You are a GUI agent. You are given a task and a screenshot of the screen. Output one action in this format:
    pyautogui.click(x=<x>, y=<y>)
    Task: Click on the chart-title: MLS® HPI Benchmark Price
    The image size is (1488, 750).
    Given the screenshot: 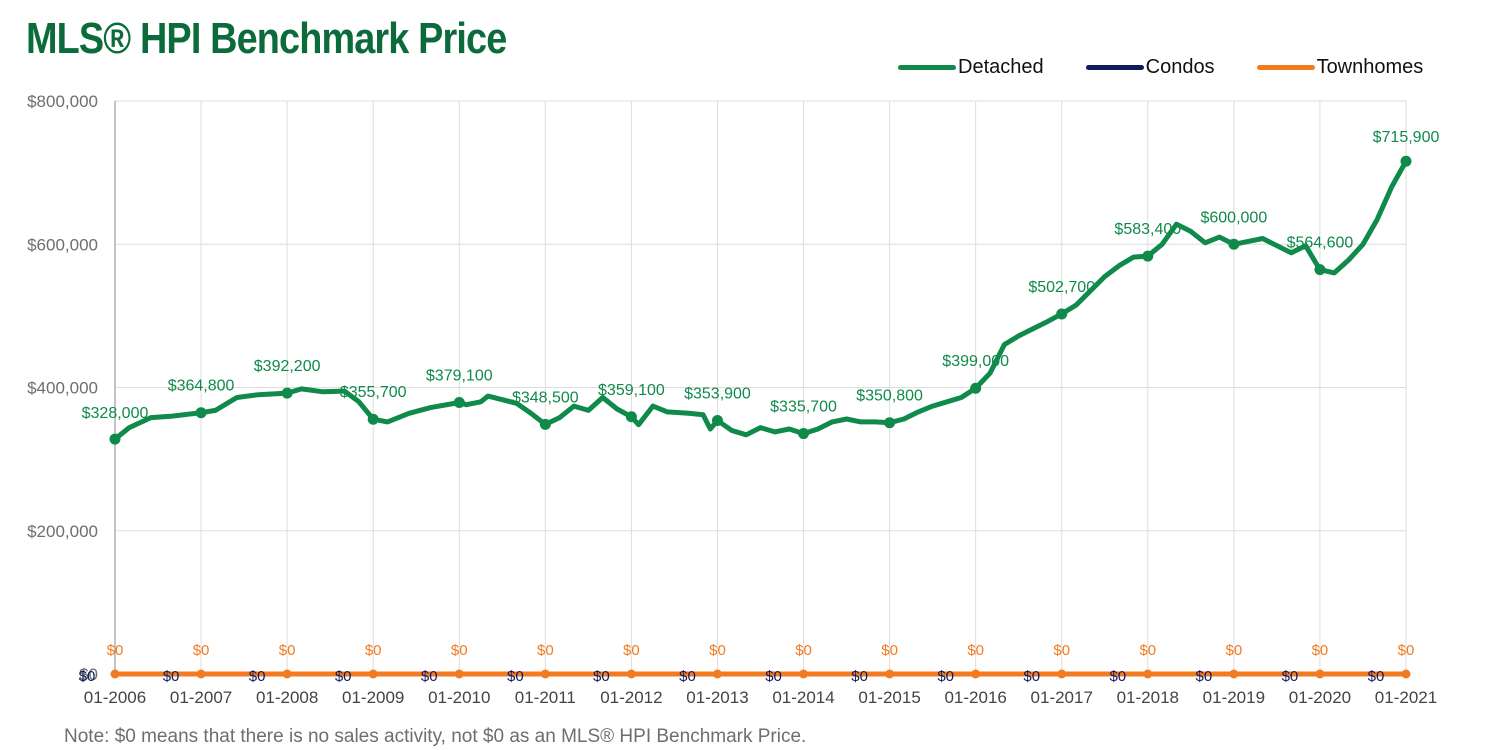 What is the action you would take?
    pyautogui.click(x=266, y=38)
    